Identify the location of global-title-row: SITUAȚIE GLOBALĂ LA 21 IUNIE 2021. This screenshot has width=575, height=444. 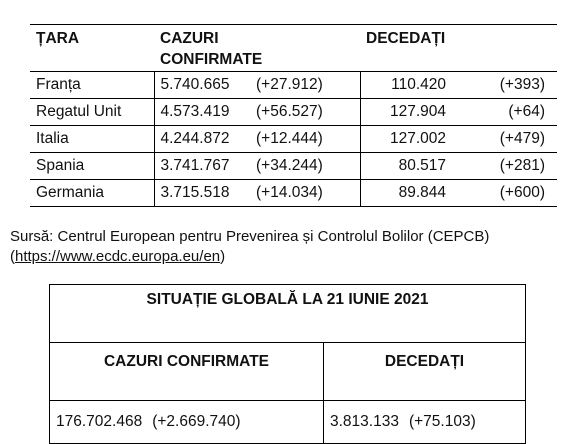
(287, 313).